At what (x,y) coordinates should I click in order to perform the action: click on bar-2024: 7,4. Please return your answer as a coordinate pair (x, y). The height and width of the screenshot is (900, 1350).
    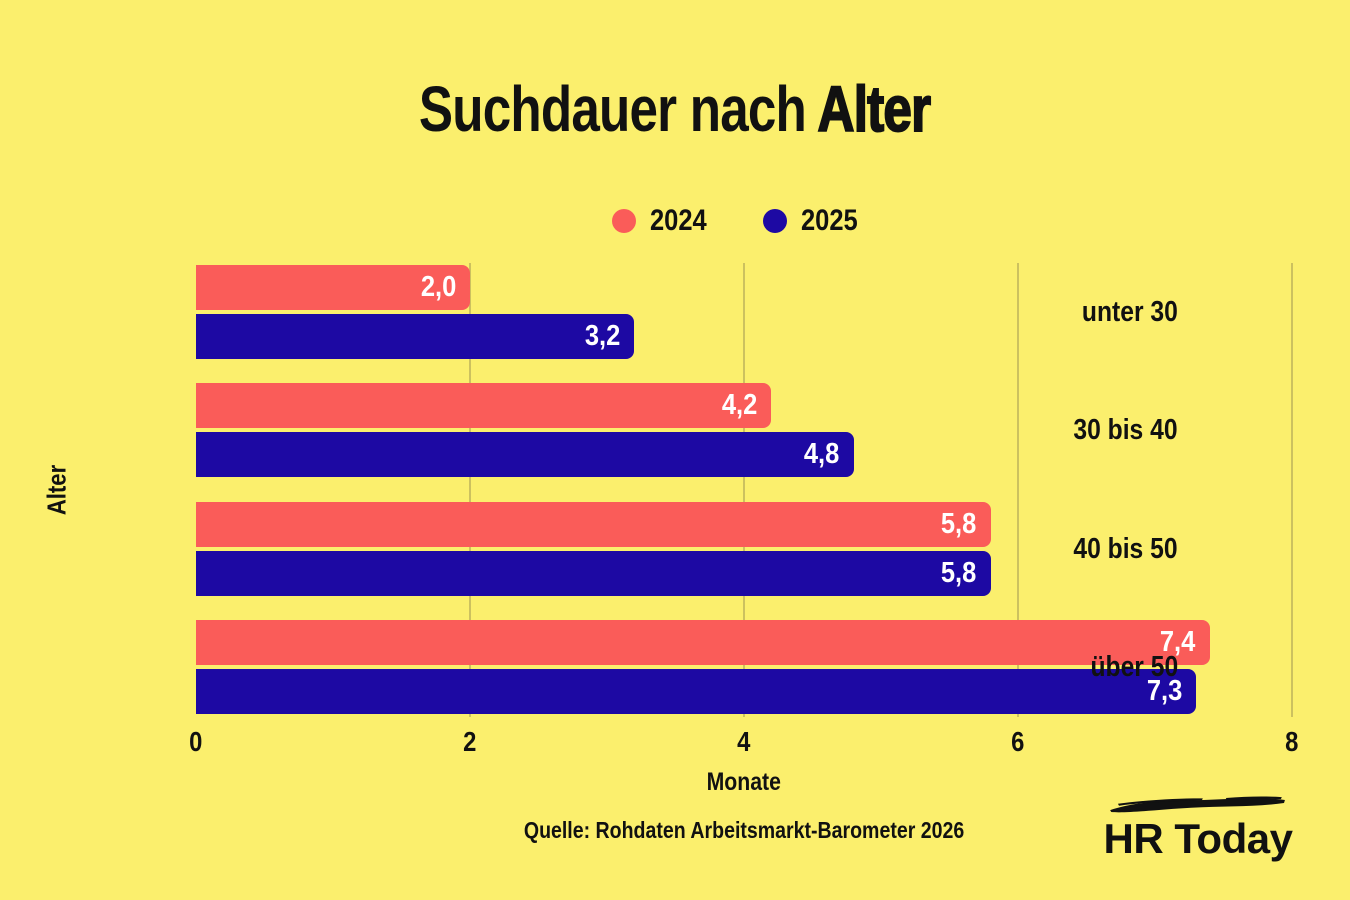
    Looking at the image, I should click on (703, 642).